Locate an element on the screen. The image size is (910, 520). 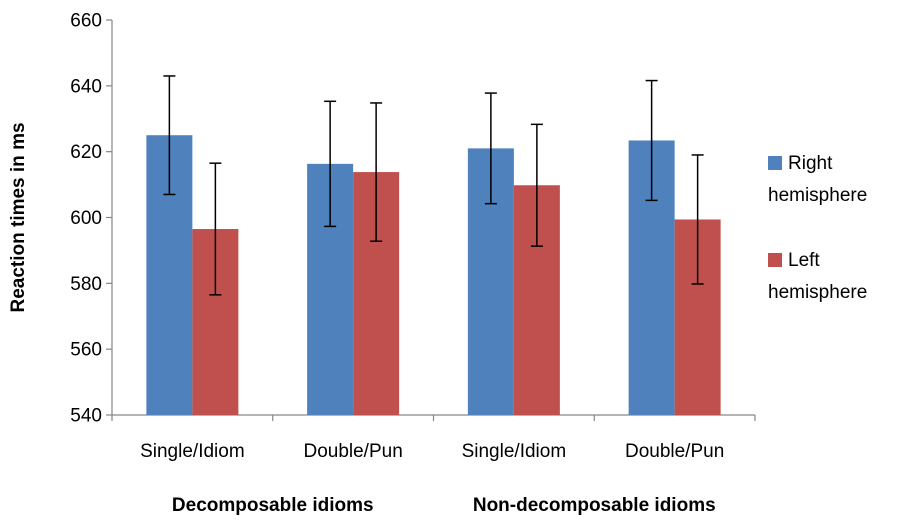
legend-item-left-hemisphere: Left hemisphere is located at coordinates (817, 276).